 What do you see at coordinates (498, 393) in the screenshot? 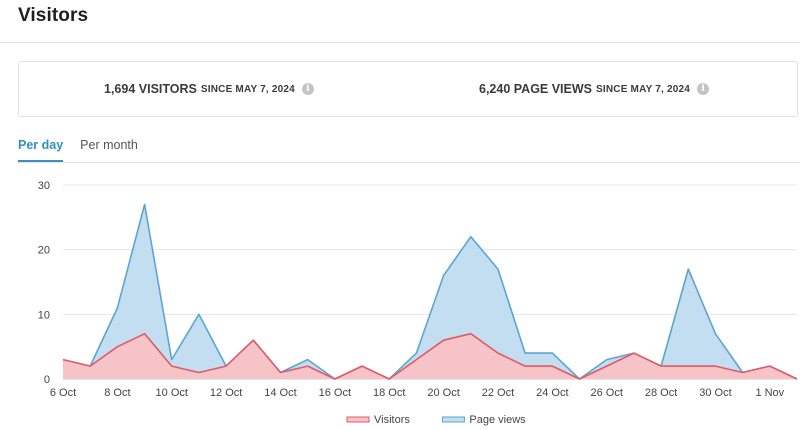
I see `x-tick-label: 22 Oct` at bounding box center [498, 393].